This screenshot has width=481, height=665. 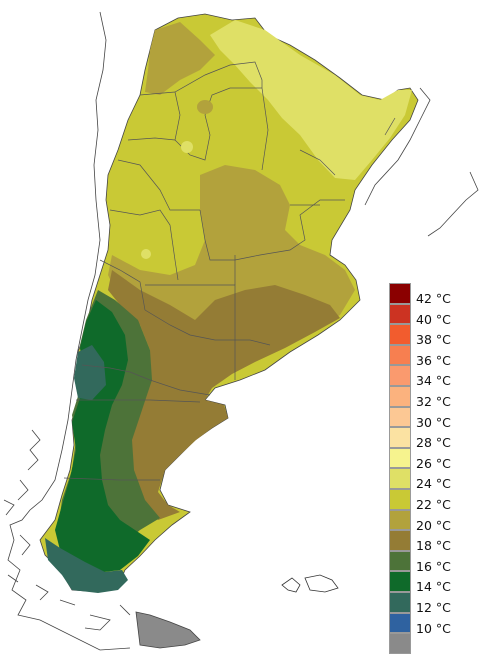 I want to click on legend-swatch-bottom, so click(x=400, y=643).